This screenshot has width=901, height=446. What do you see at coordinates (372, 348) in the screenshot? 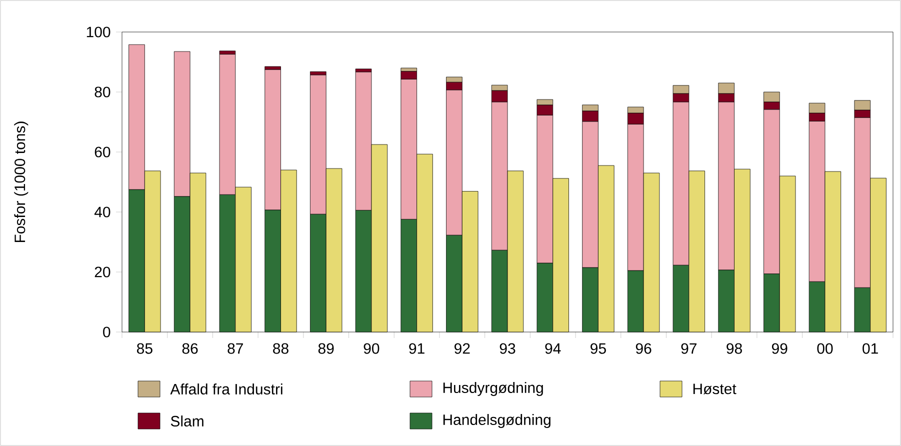
I see `x-tick-label: 90` at bounding box center [372, 348].